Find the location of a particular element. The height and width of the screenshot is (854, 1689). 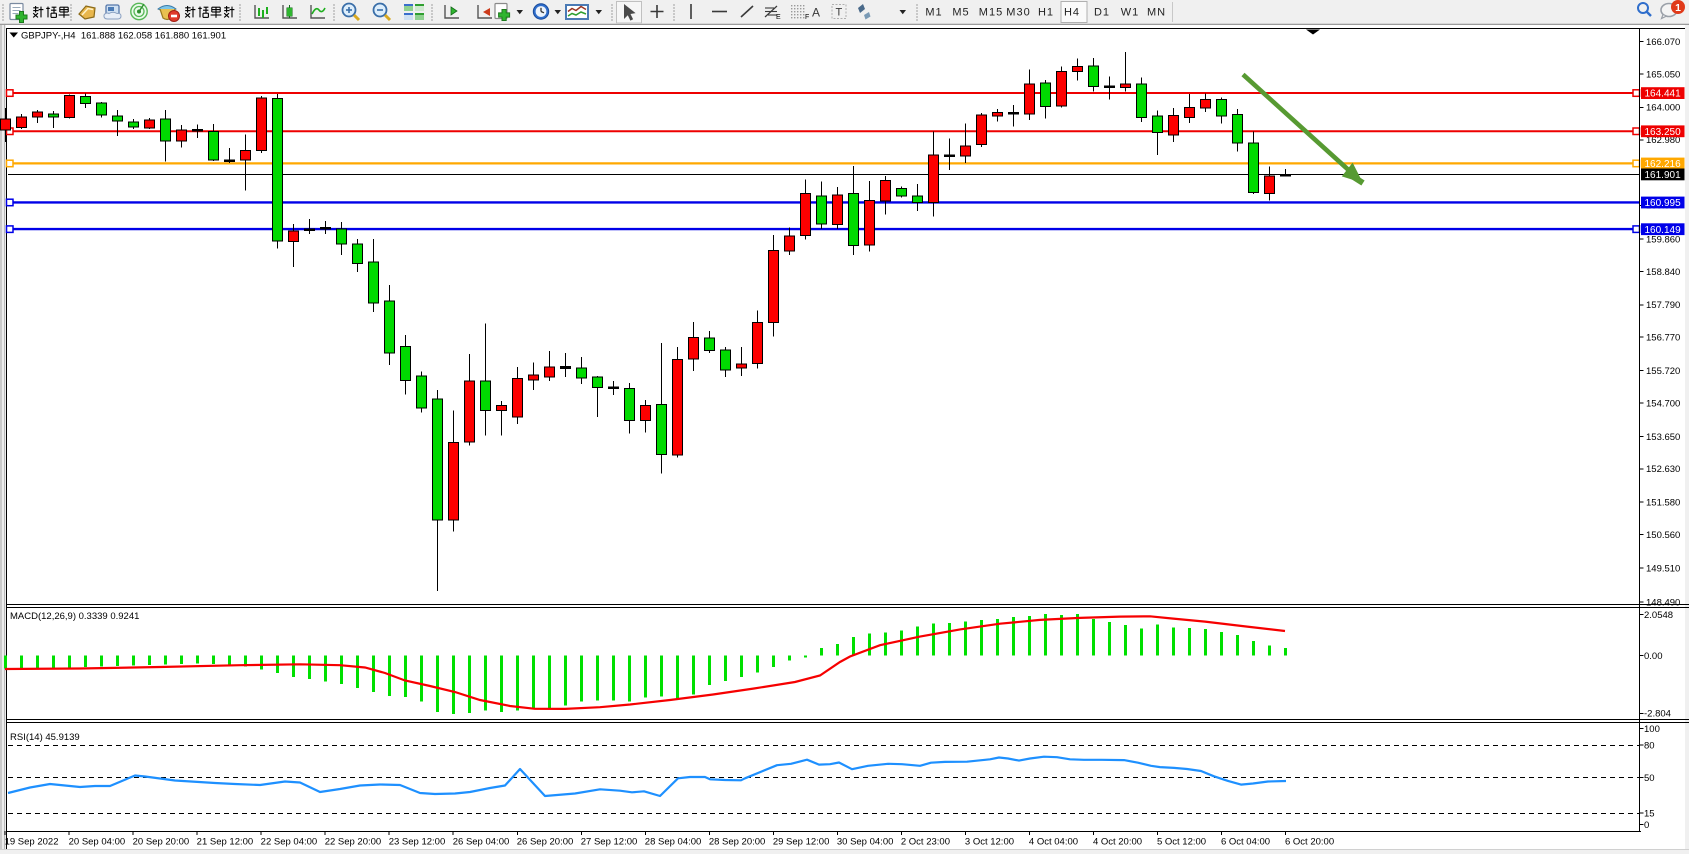

svg-text: 20 Sep 04:00 is located at coordinates (97, 842).